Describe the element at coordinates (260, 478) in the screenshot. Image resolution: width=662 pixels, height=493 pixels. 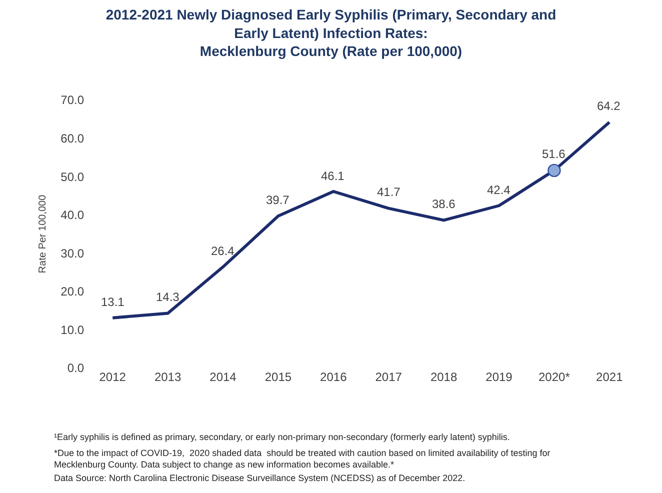
I see `source-note: Data Source: North Carolina Electronic Disease Surveillance System (NCEDSS) as of December 2022.` at that location.